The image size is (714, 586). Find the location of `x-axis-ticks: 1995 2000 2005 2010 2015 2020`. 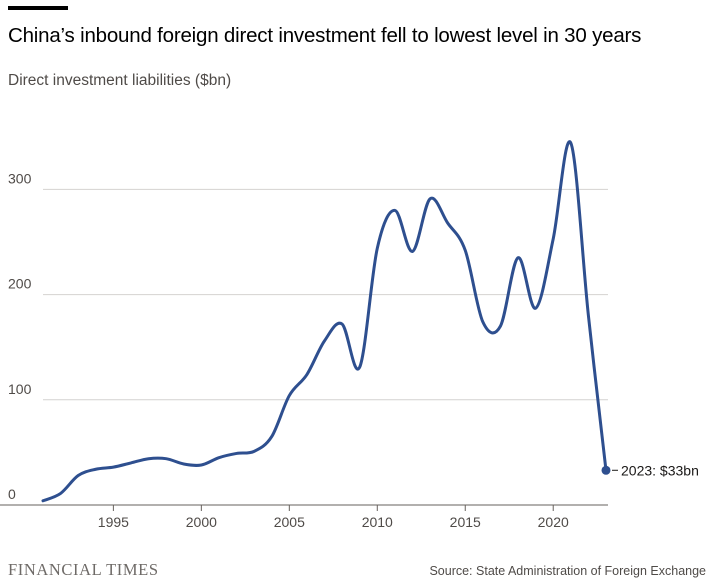

x-axis-ticks: 1995 2000 2005 2010 2015 2020 is located at coordinates (333, 517).